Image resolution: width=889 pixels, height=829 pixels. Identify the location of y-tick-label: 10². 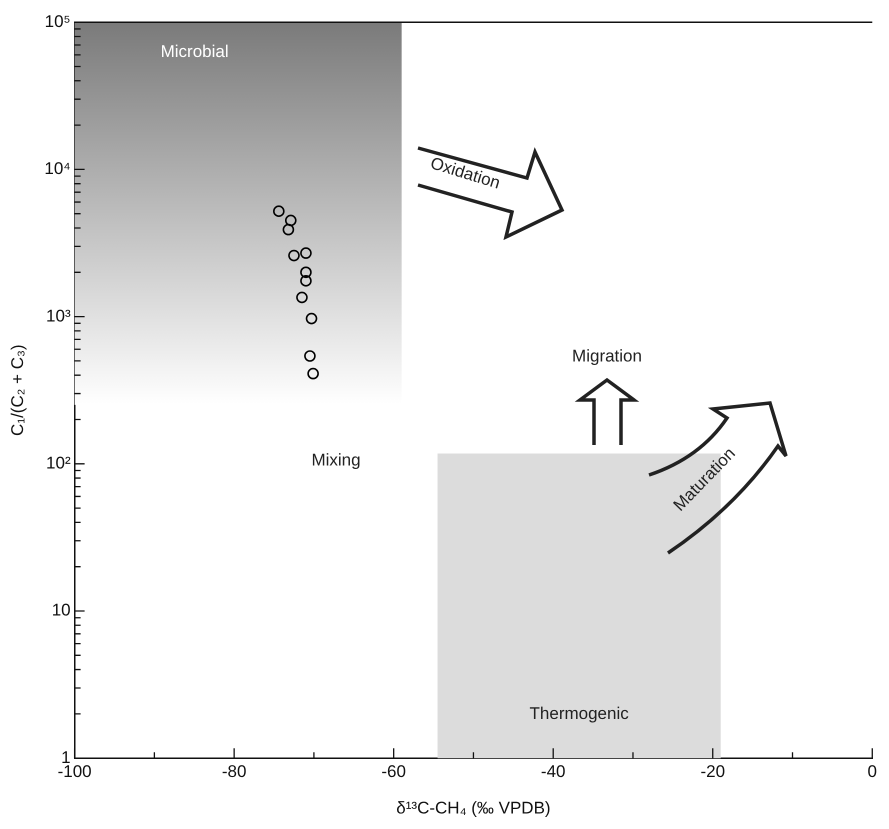
(58, 462).